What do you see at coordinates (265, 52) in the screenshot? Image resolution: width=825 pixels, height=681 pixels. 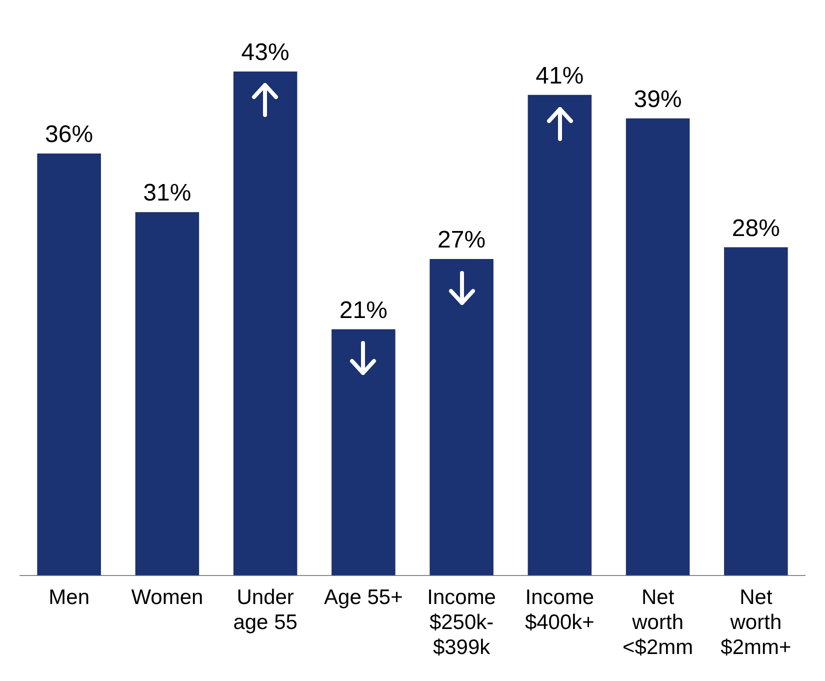 I see `data-label: 43%` at bounding box center [265, 52].